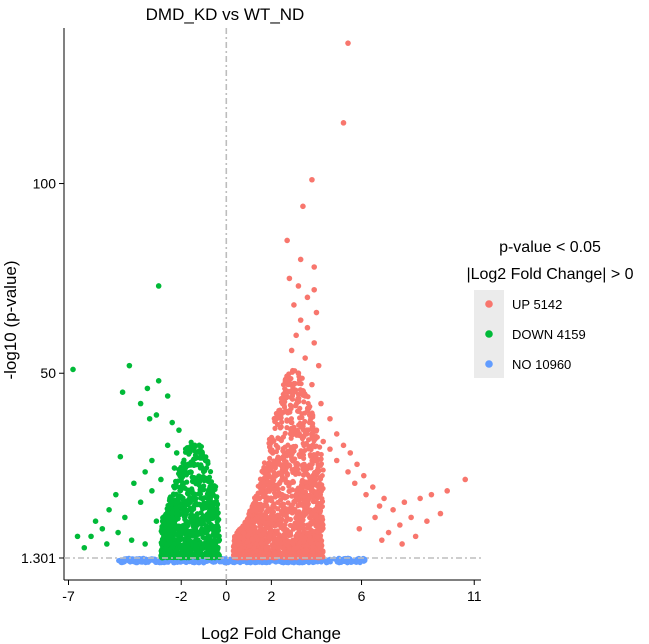  I want to click on x-tick-label: 6, so click(362, 596).